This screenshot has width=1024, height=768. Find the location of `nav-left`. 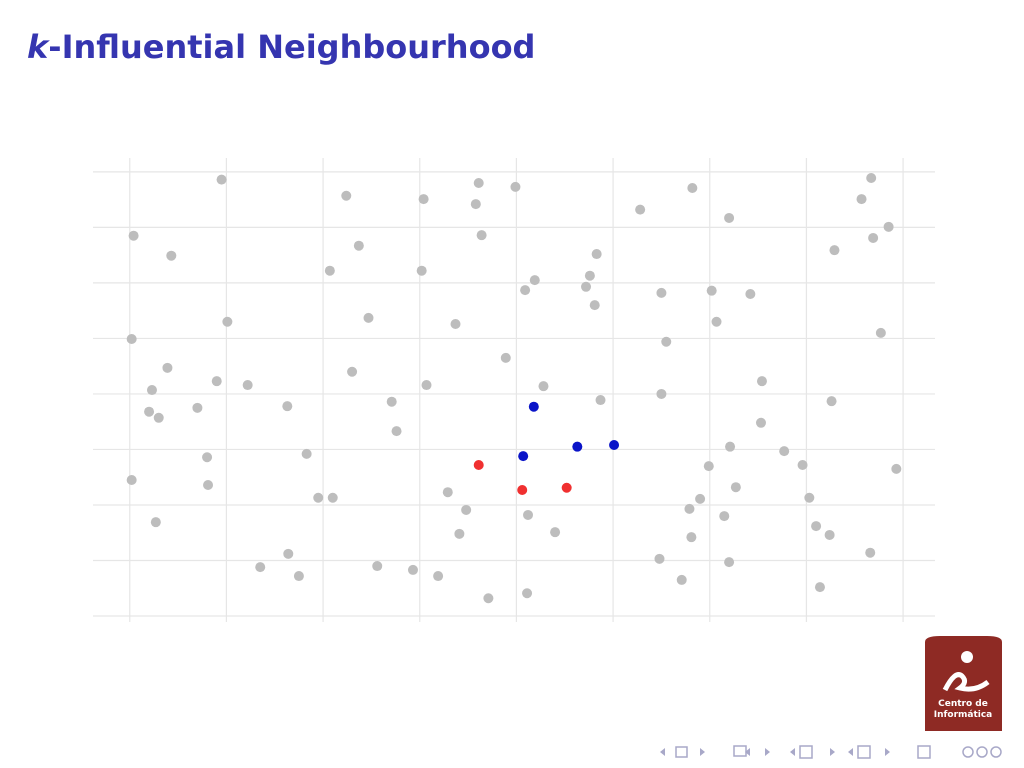

nav-left is located at coordinates (756, 752).